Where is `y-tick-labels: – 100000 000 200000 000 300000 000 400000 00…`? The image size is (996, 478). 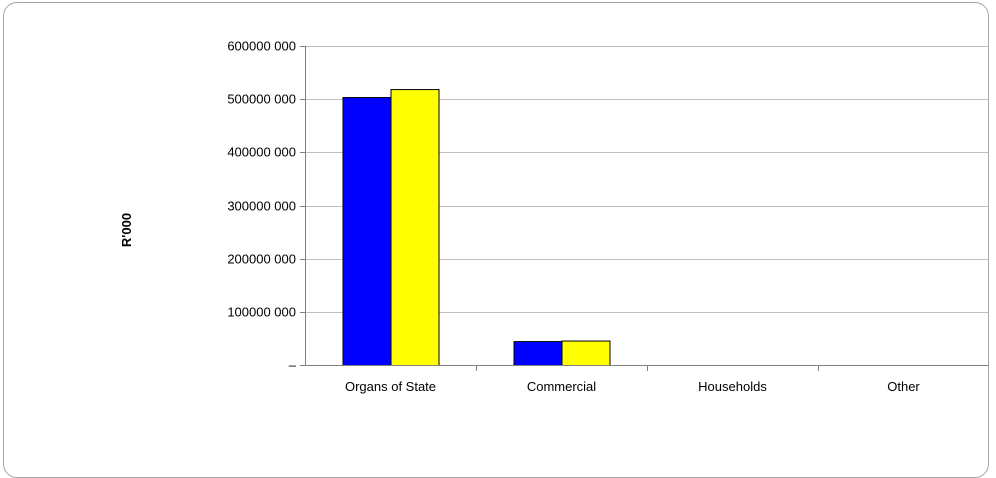
y-tick-labels: – 100000 000 200000 000 300000 000 400000 00… is located at coordinates (261, 206).